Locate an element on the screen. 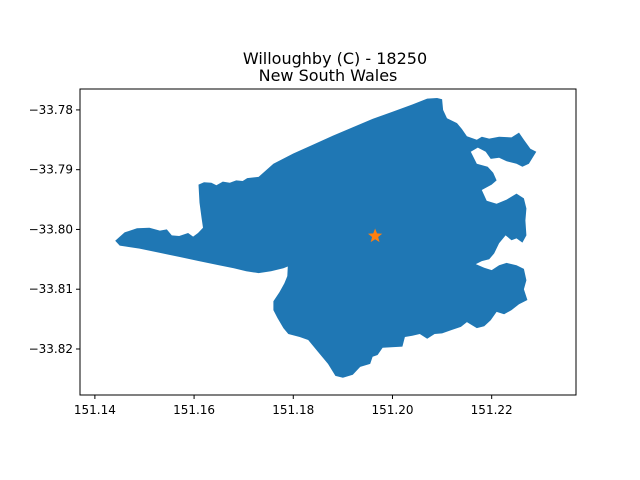 Image resolution: width=640 pixels, height=480 pixels. x-tick-label: 151.18 is located at coordinates (293, 410).